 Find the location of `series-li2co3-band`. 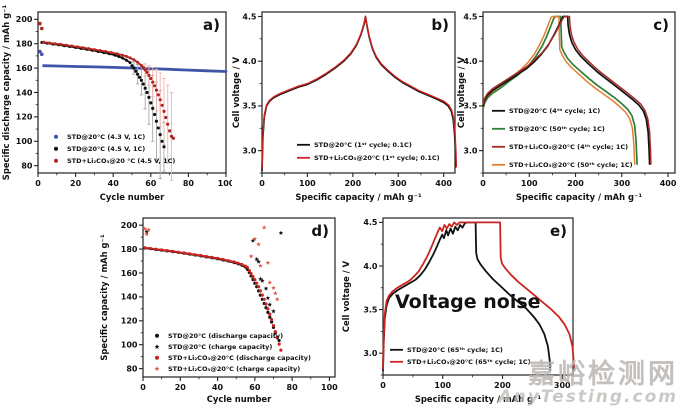

series-li2co3-band is located at coordinates (92, 53).